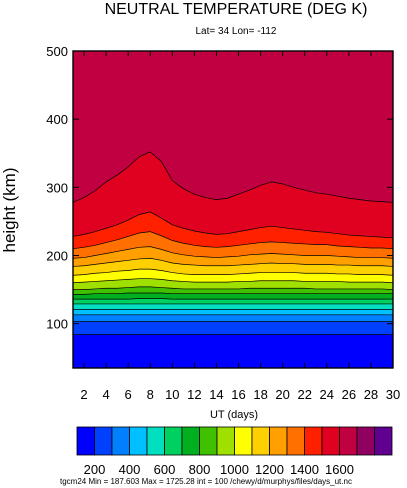 This screenshot has height=488, width=407. Describe the element at coordinates (304, 469) in the screenshot. I see `colorbar-label: 1400` at that location.